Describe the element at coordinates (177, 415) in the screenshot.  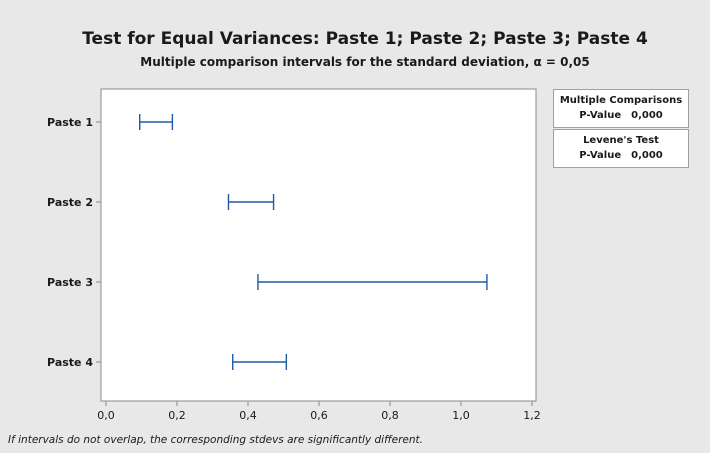
I see `x-tick-label: 0,2` at that location.